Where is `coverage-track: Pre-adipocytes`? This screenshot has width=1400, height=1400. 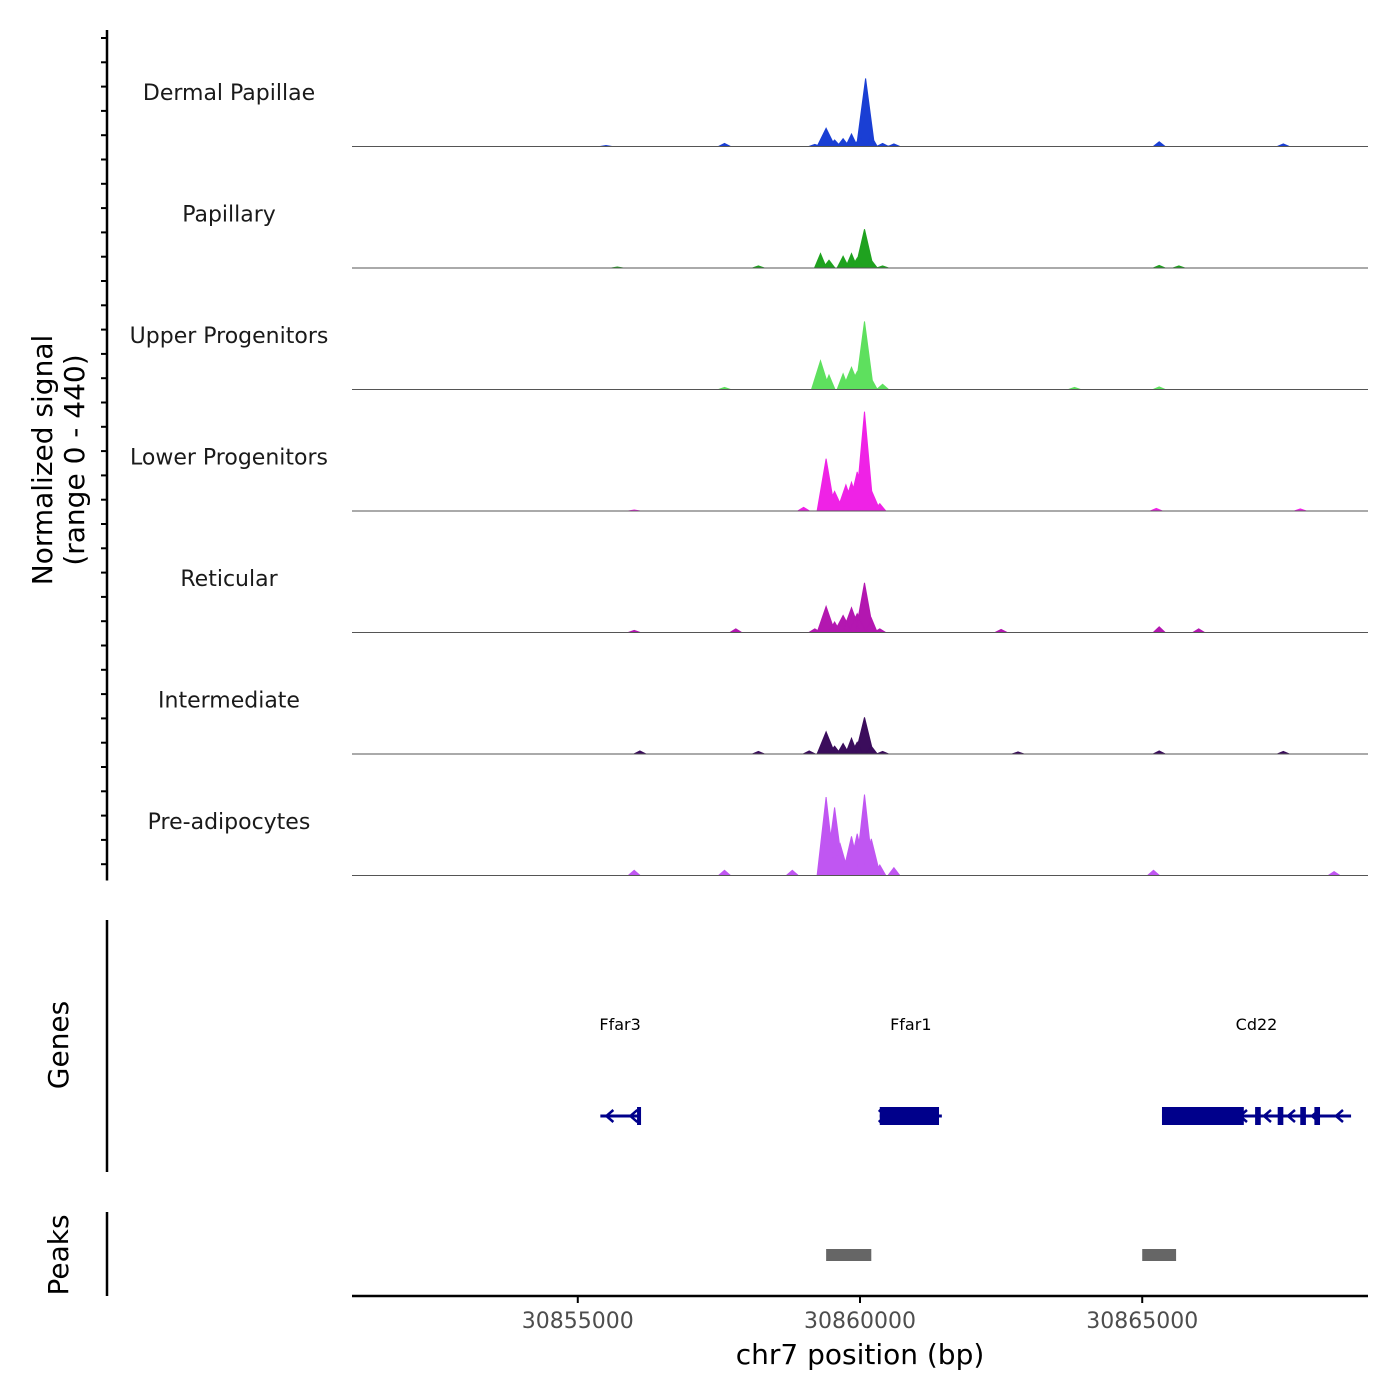
coverage-track: Pre-adipocytes is located at coordinates (758, 835).